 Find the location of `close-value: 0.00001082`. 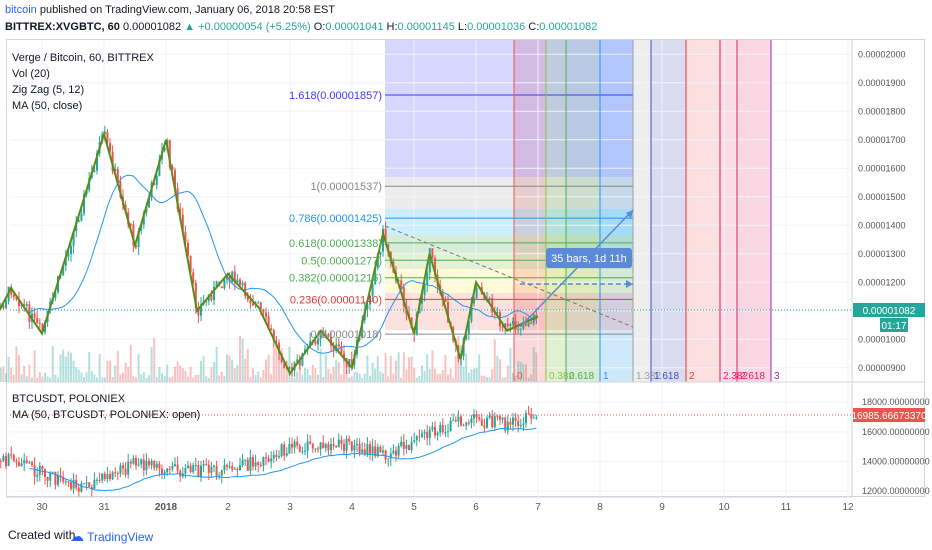

close-value: 0.00001082 is located at coordinates (568, 27).